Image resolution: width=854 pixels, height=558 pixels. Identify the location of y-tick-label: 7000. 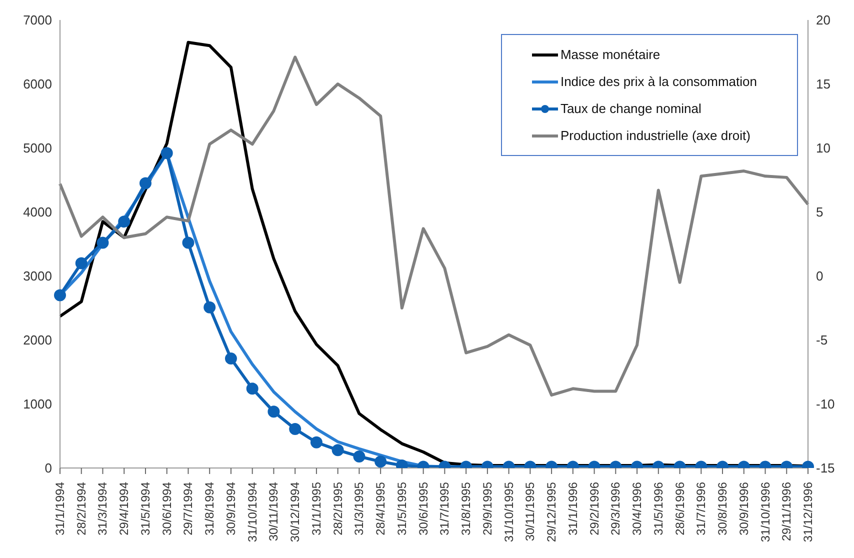
(37, 20).